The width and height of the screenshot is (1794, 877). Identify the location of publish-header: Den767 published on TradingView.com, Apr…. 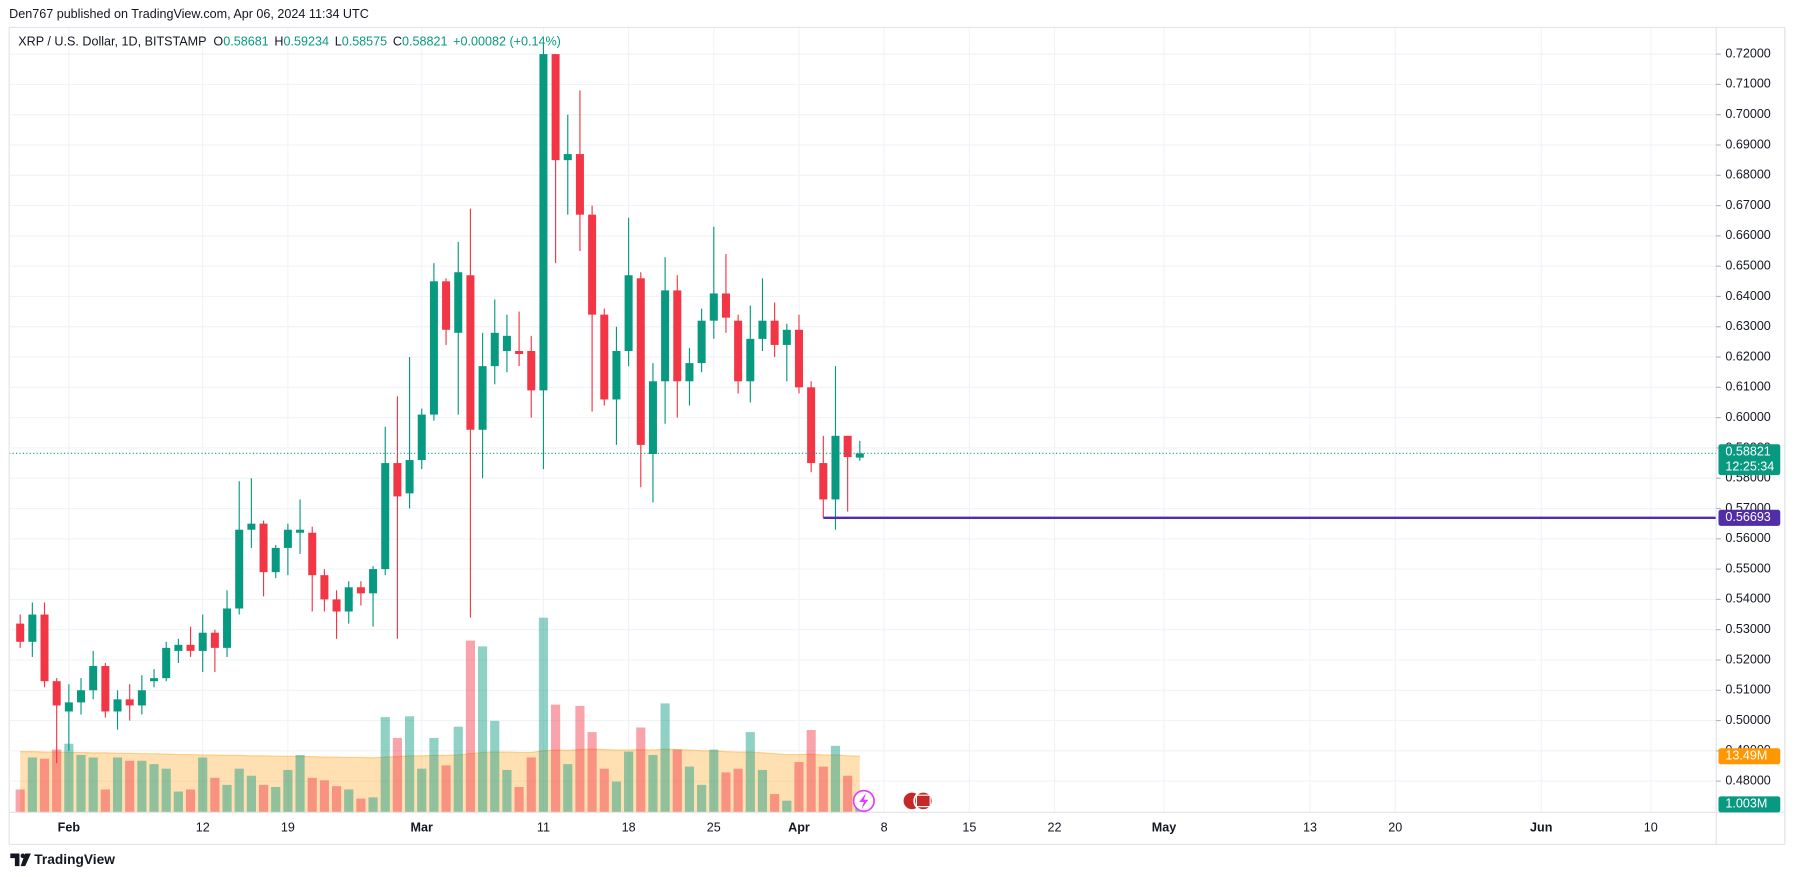
(189, 14).